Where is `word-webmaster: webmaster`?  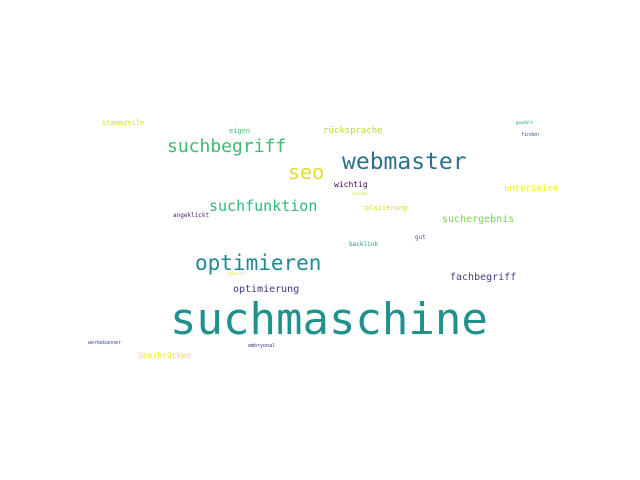
word-webmaster: webmaster is located at coordinates (404, 162).